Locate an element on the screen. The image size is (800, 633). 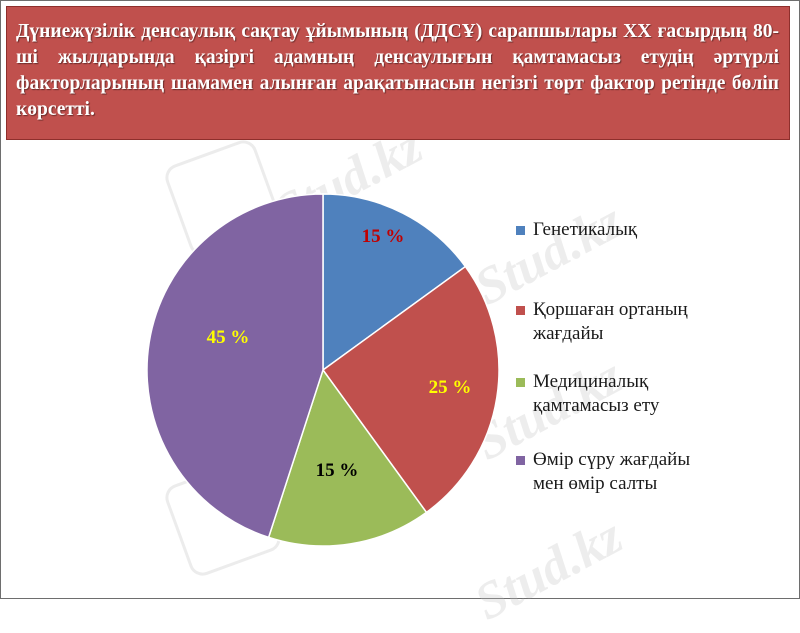
legend-item: Медициналық қамтамасыз ету is located at coordinates (603, 394).